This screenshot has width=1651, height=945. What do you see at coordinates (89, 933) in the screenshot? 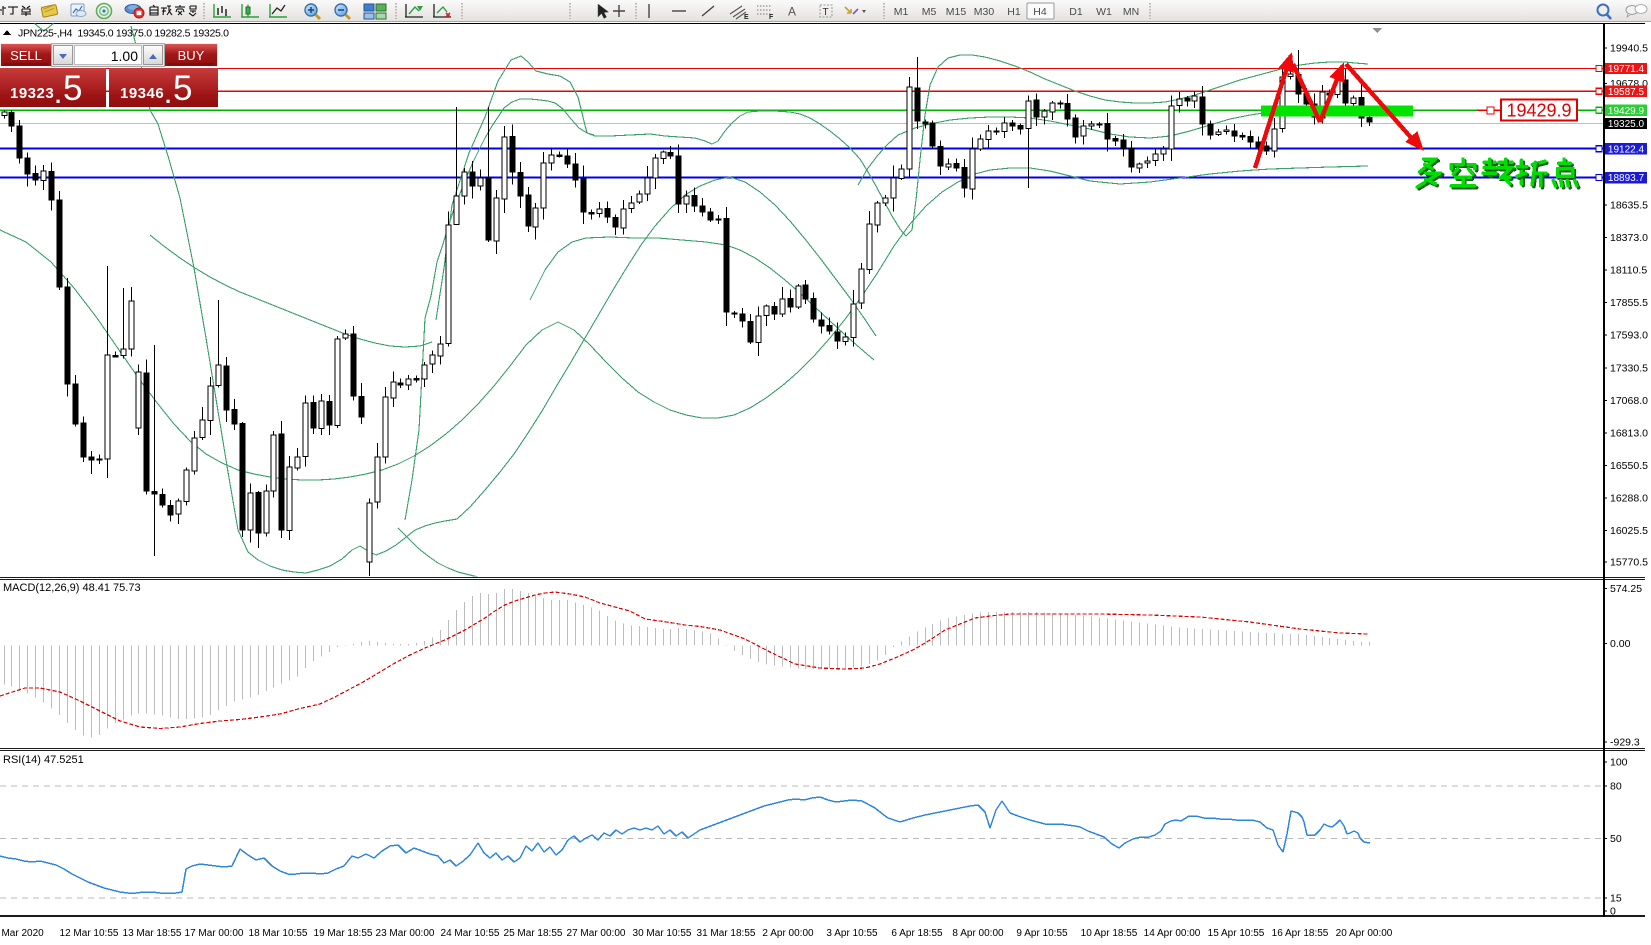
I see `svg-text: 12 Mar 10:55` at bounding box center [89, 933].